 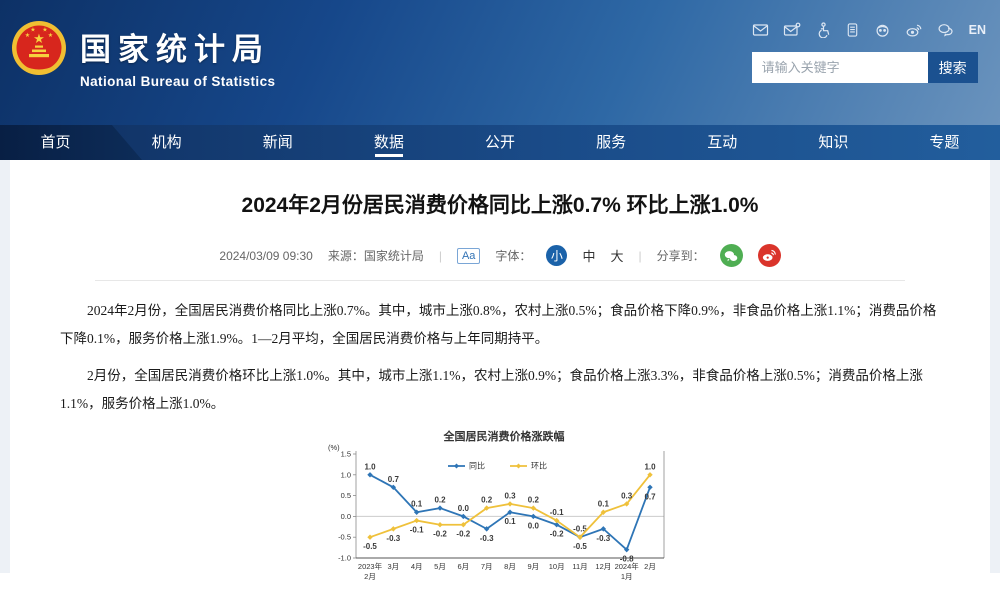 I want to click on robot-assistant-icon, so click(x=882, y=30).